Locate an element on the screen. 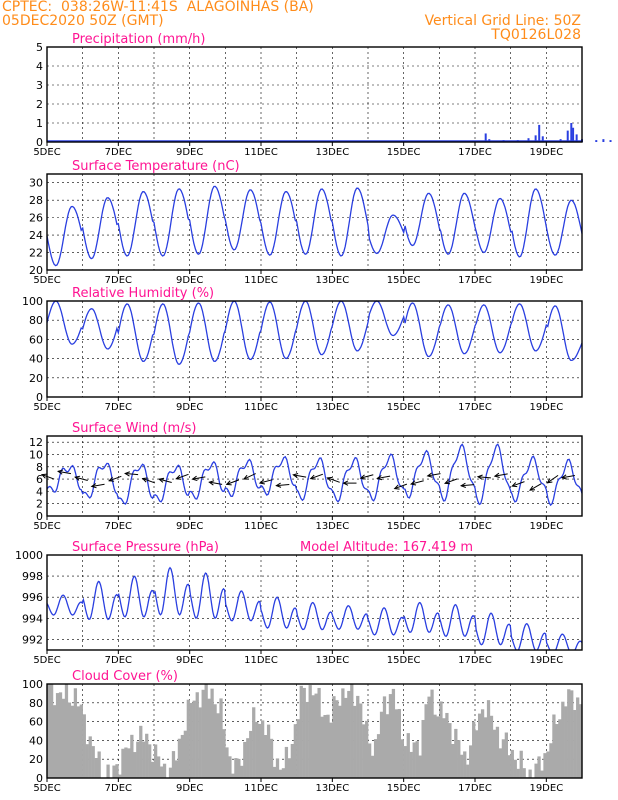  cloud-cover-frame is located at coordinates (314, 731).